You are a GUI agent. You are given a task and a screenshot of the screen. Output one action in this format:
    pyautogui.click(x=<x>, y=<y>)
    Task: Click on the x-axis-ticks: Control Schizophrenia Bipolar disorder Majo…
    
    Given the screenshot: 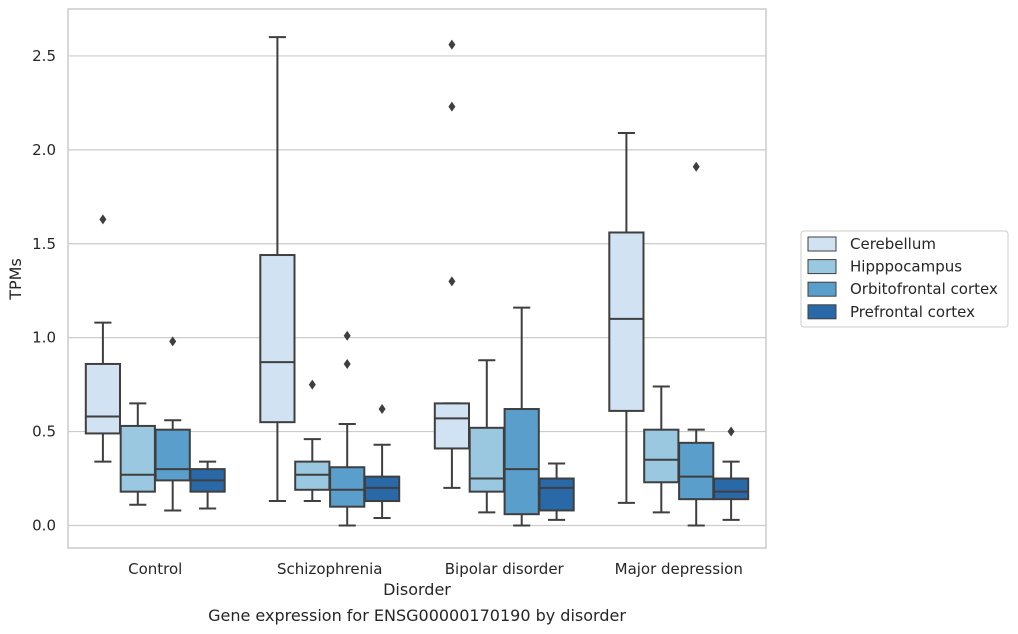 What is the action you would take?
    pyautogui.click(x=435, y=569)
    